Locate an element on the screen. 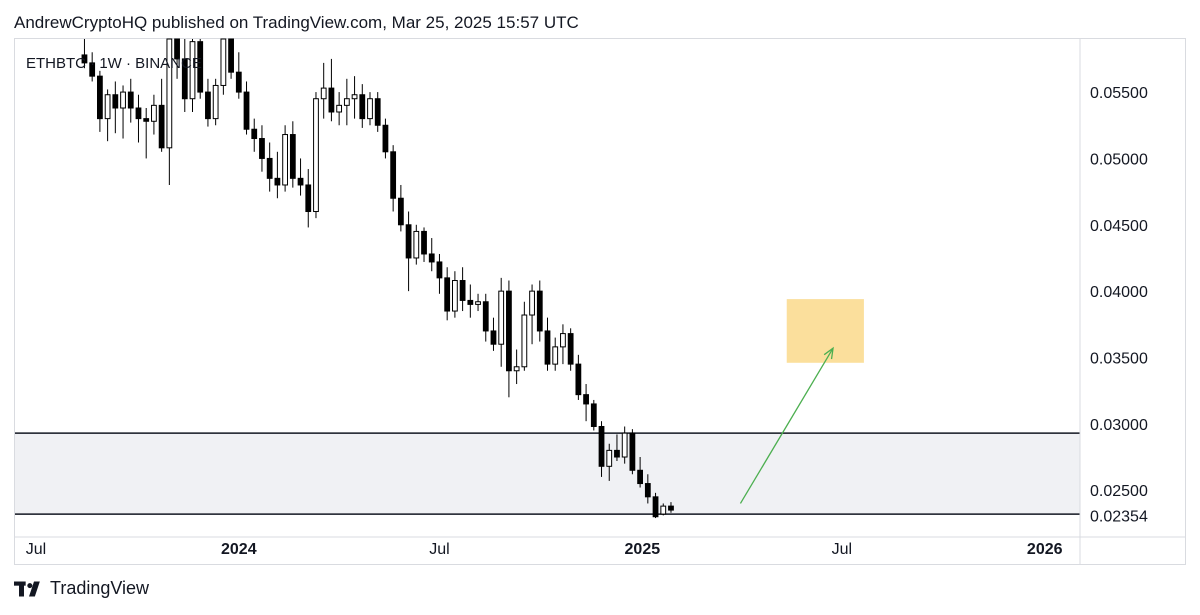  time-tick-label: 2026 is located at coordinates (1045, 549).